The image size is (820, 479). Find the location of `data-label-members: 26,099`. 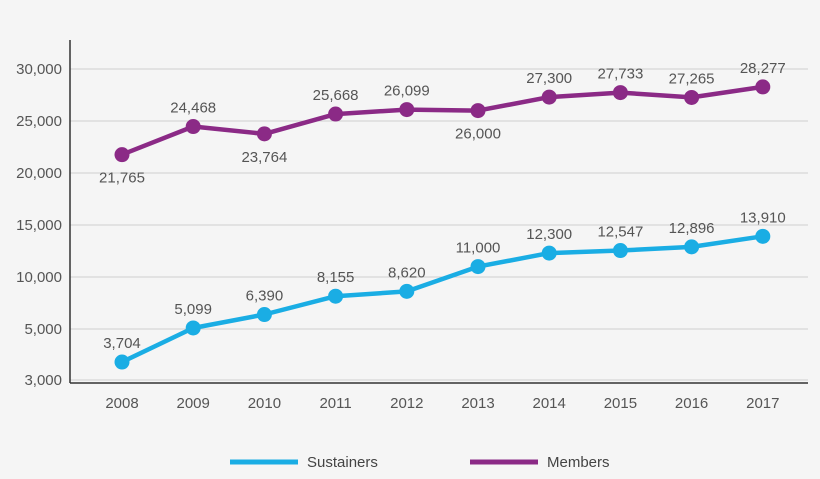

data-label-members: 26,099 is located at coordinates (407, 91).